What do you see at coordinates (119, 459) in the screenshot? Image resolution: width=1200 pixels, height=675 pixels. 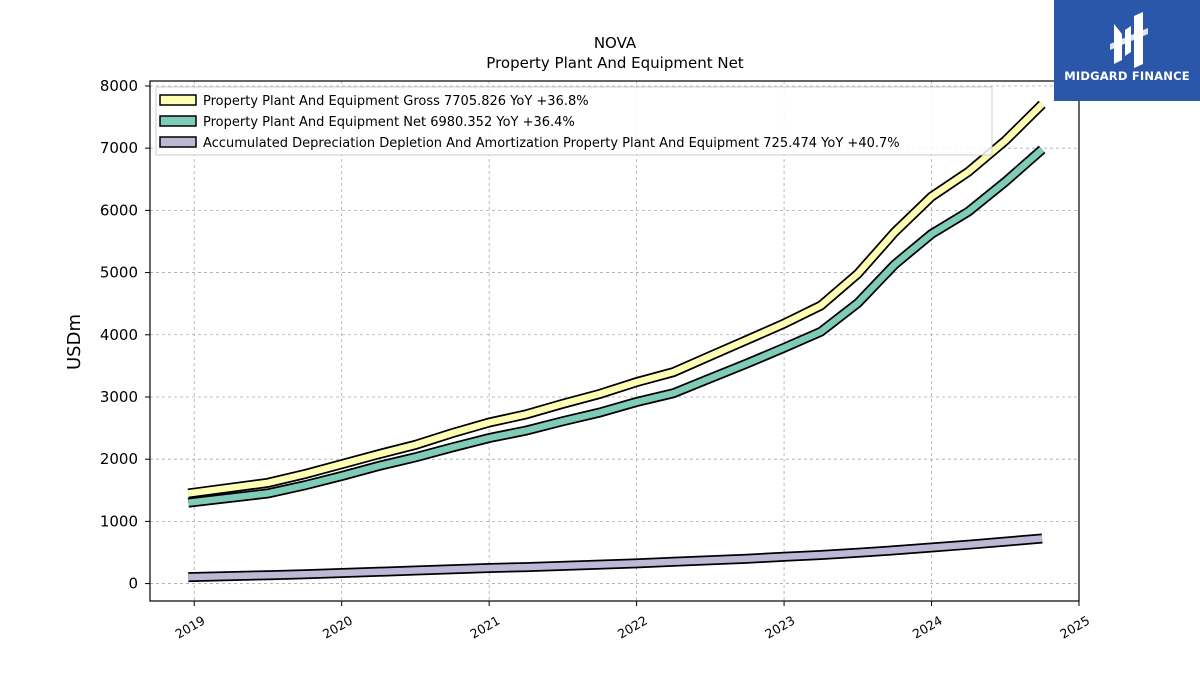 I see `y-tick-label: 2000` at bounding box center [119, 459].